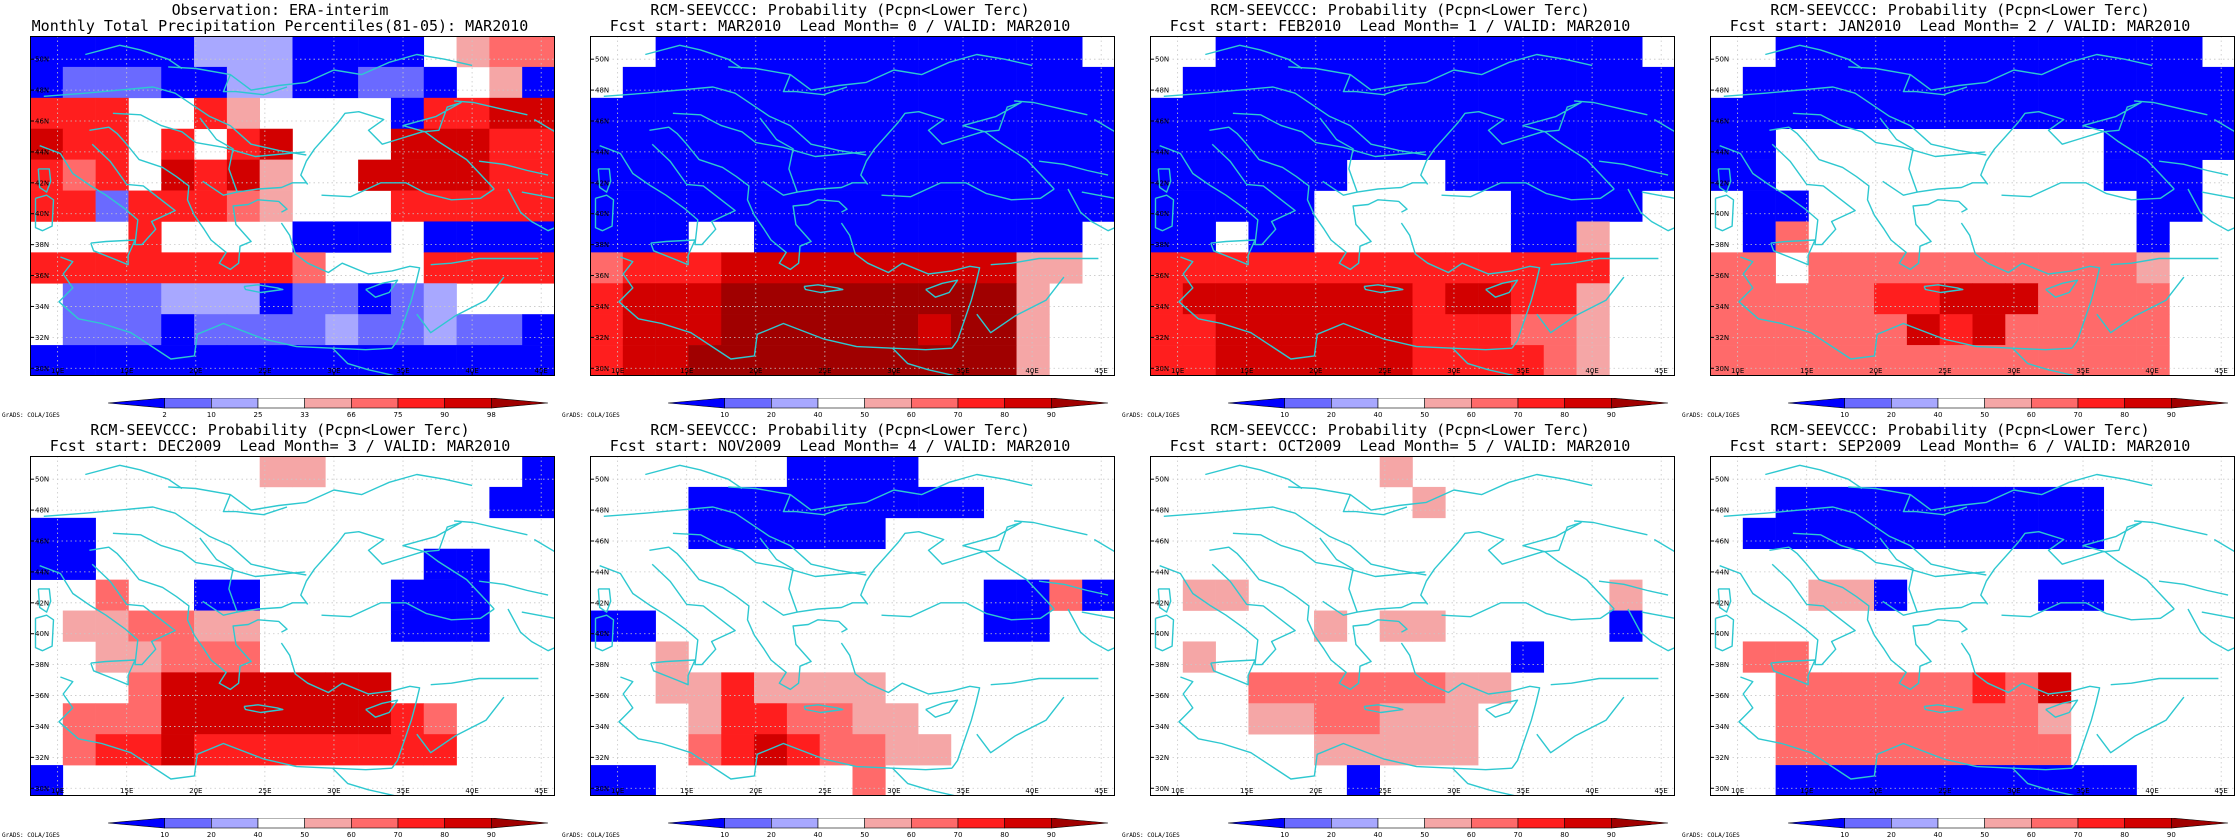  What do you see at coordinates (1984, 415) in the screenshot?
I see `colorbar-label: 50` at bounding box center [1984, 415].